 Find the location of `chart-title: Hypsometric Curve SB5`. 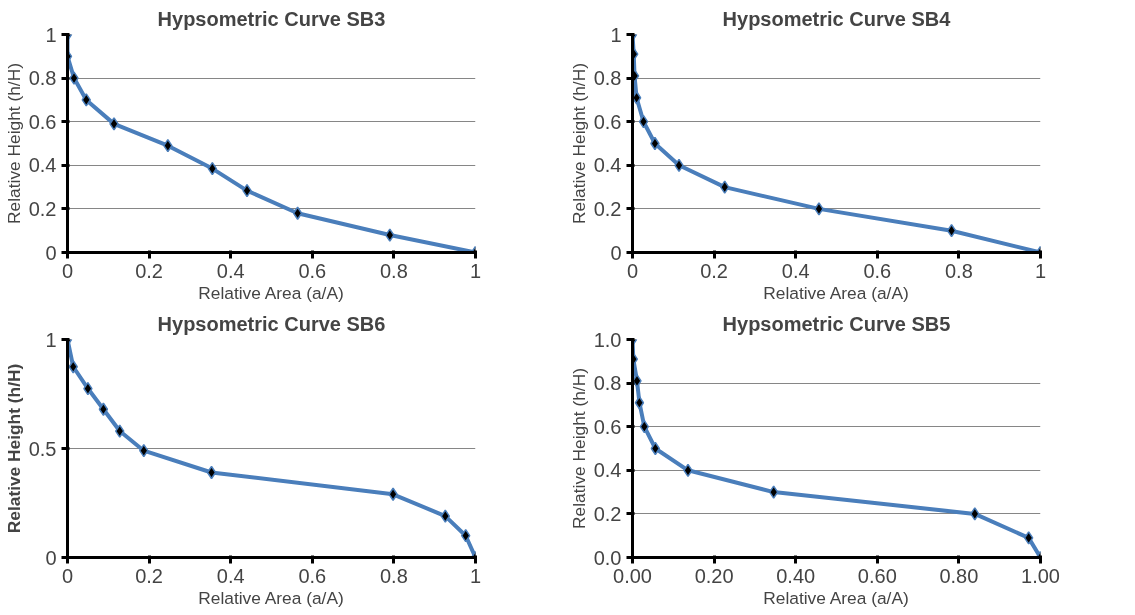

chart-title: Hypsometric Curve SB5 is located at coordinates (836, 323).